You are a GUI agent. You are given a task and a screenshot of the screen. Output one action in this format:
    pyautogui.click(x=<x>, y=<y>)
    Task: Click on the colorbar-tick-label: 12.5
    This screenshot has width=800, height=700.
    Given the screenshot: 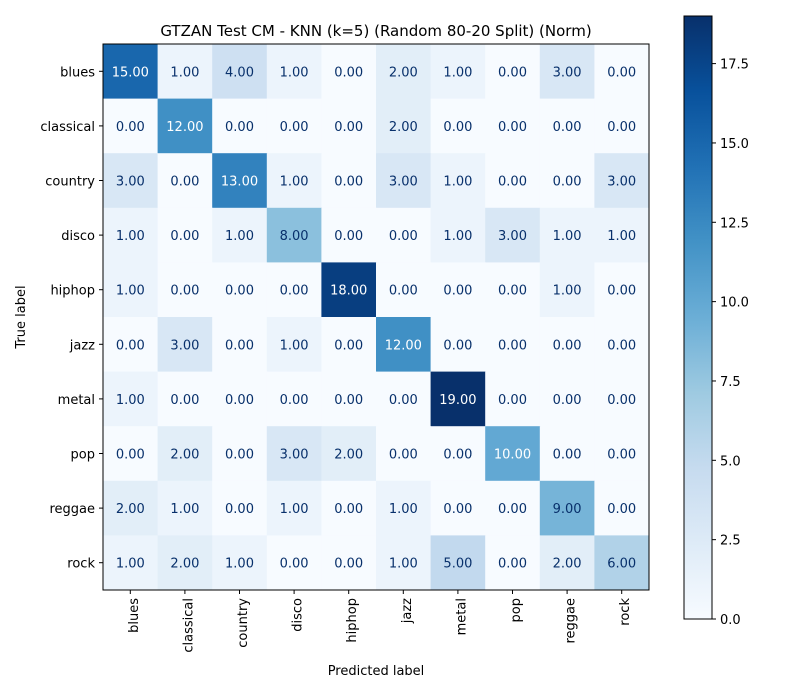 What is the action you would take?
    pyautogui.click(x=734, y=223)
    